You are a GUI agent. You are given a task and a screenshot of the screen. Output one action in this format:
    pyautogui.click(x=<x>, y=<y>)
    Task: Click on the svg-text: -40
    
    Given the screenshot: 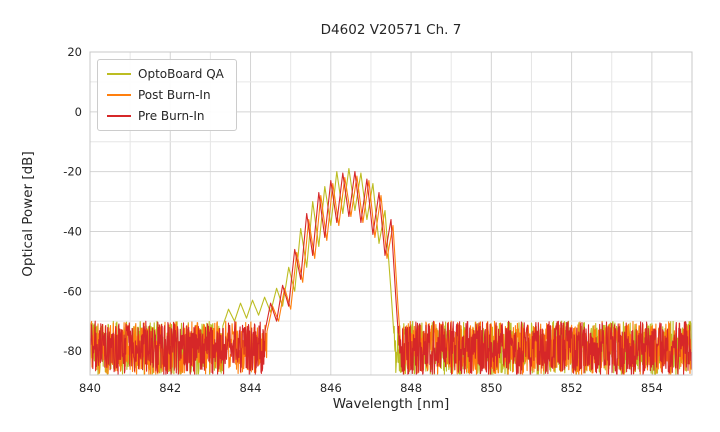 What is the action you would take?
    pyautogui.click(x=72, y=231)
    